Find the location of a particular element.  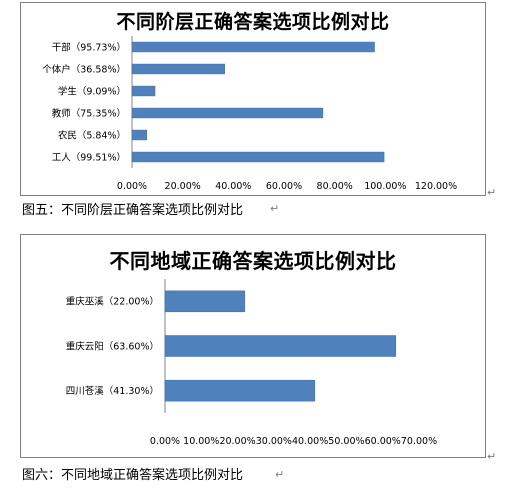

x-tick-label: 70.00% is located at coordinates (419, 441).